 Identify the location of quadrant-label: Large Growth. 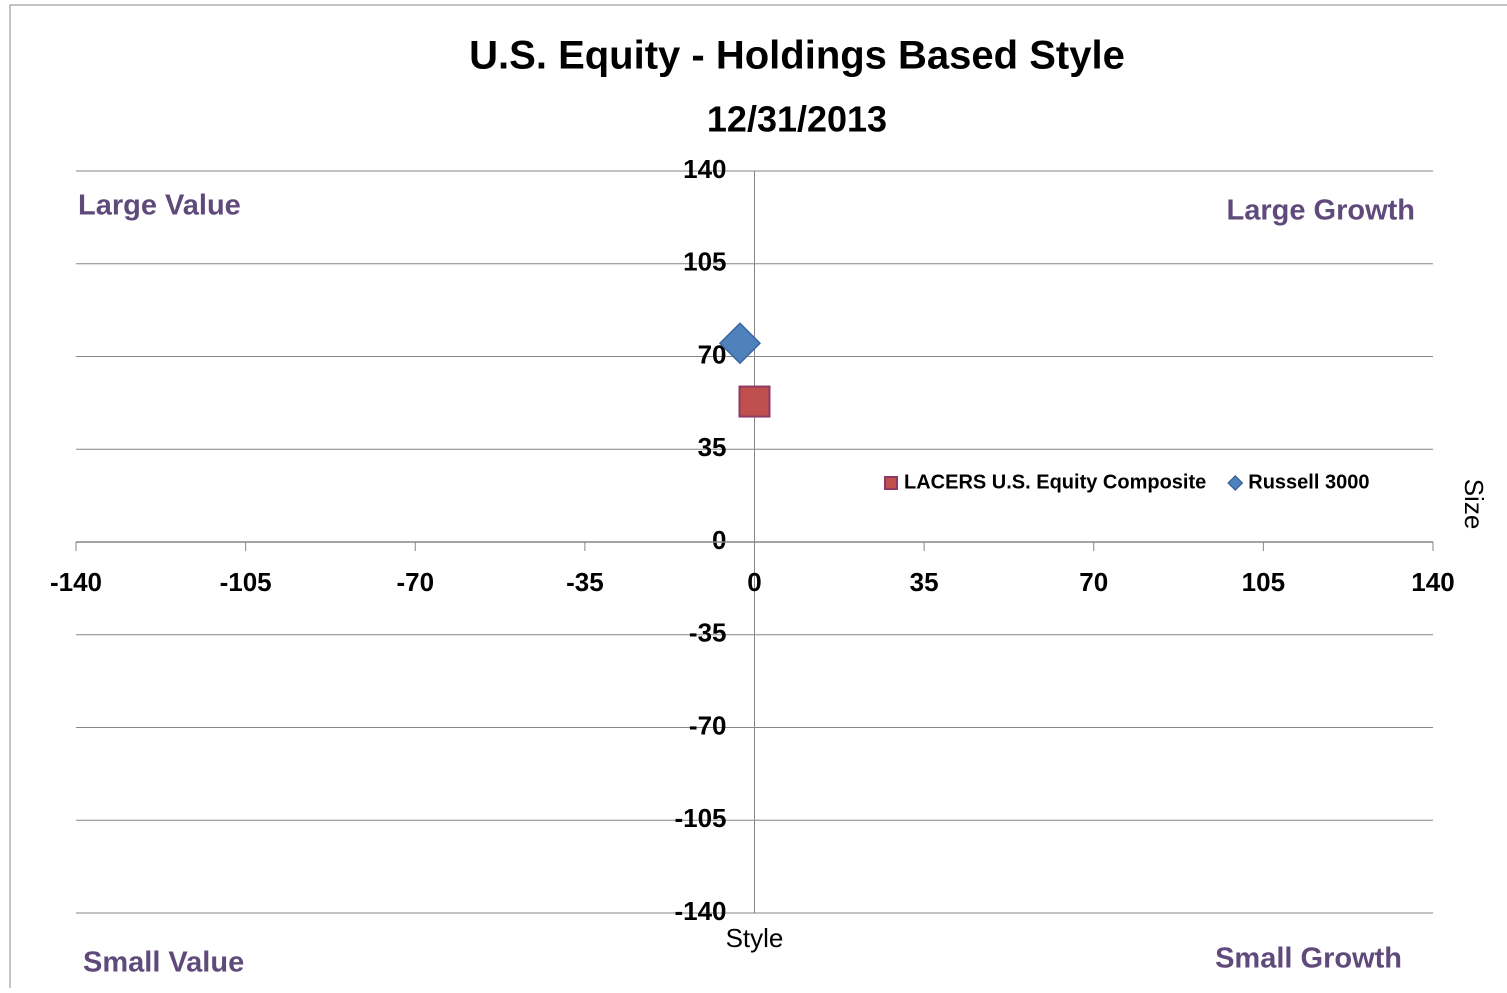
(1320, 211).